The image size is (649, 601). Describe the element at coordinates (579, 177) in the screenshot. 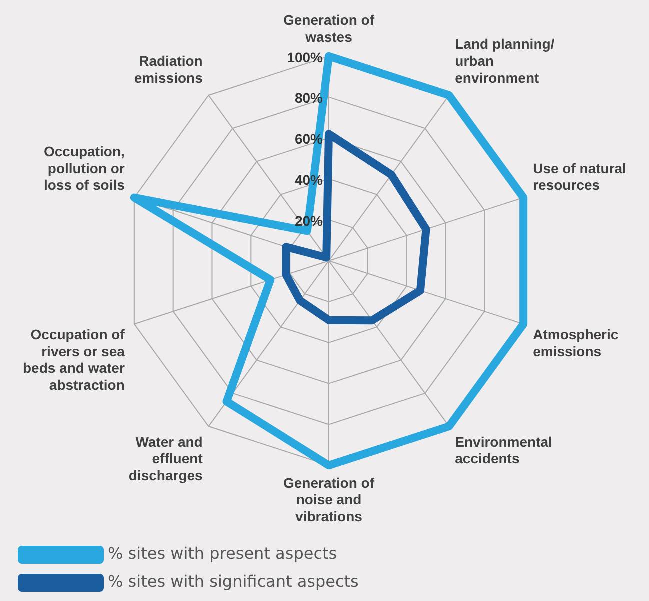

I see `spoke-label: Use of natural resources` at that location.